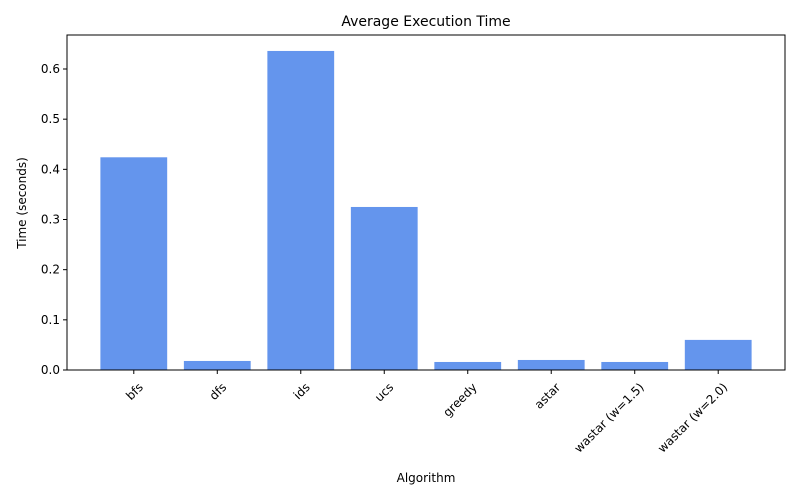  What do you see at coordinates (301, 210) in the screenshot?
I see `bar-ids` at bounding box center [301, 210].